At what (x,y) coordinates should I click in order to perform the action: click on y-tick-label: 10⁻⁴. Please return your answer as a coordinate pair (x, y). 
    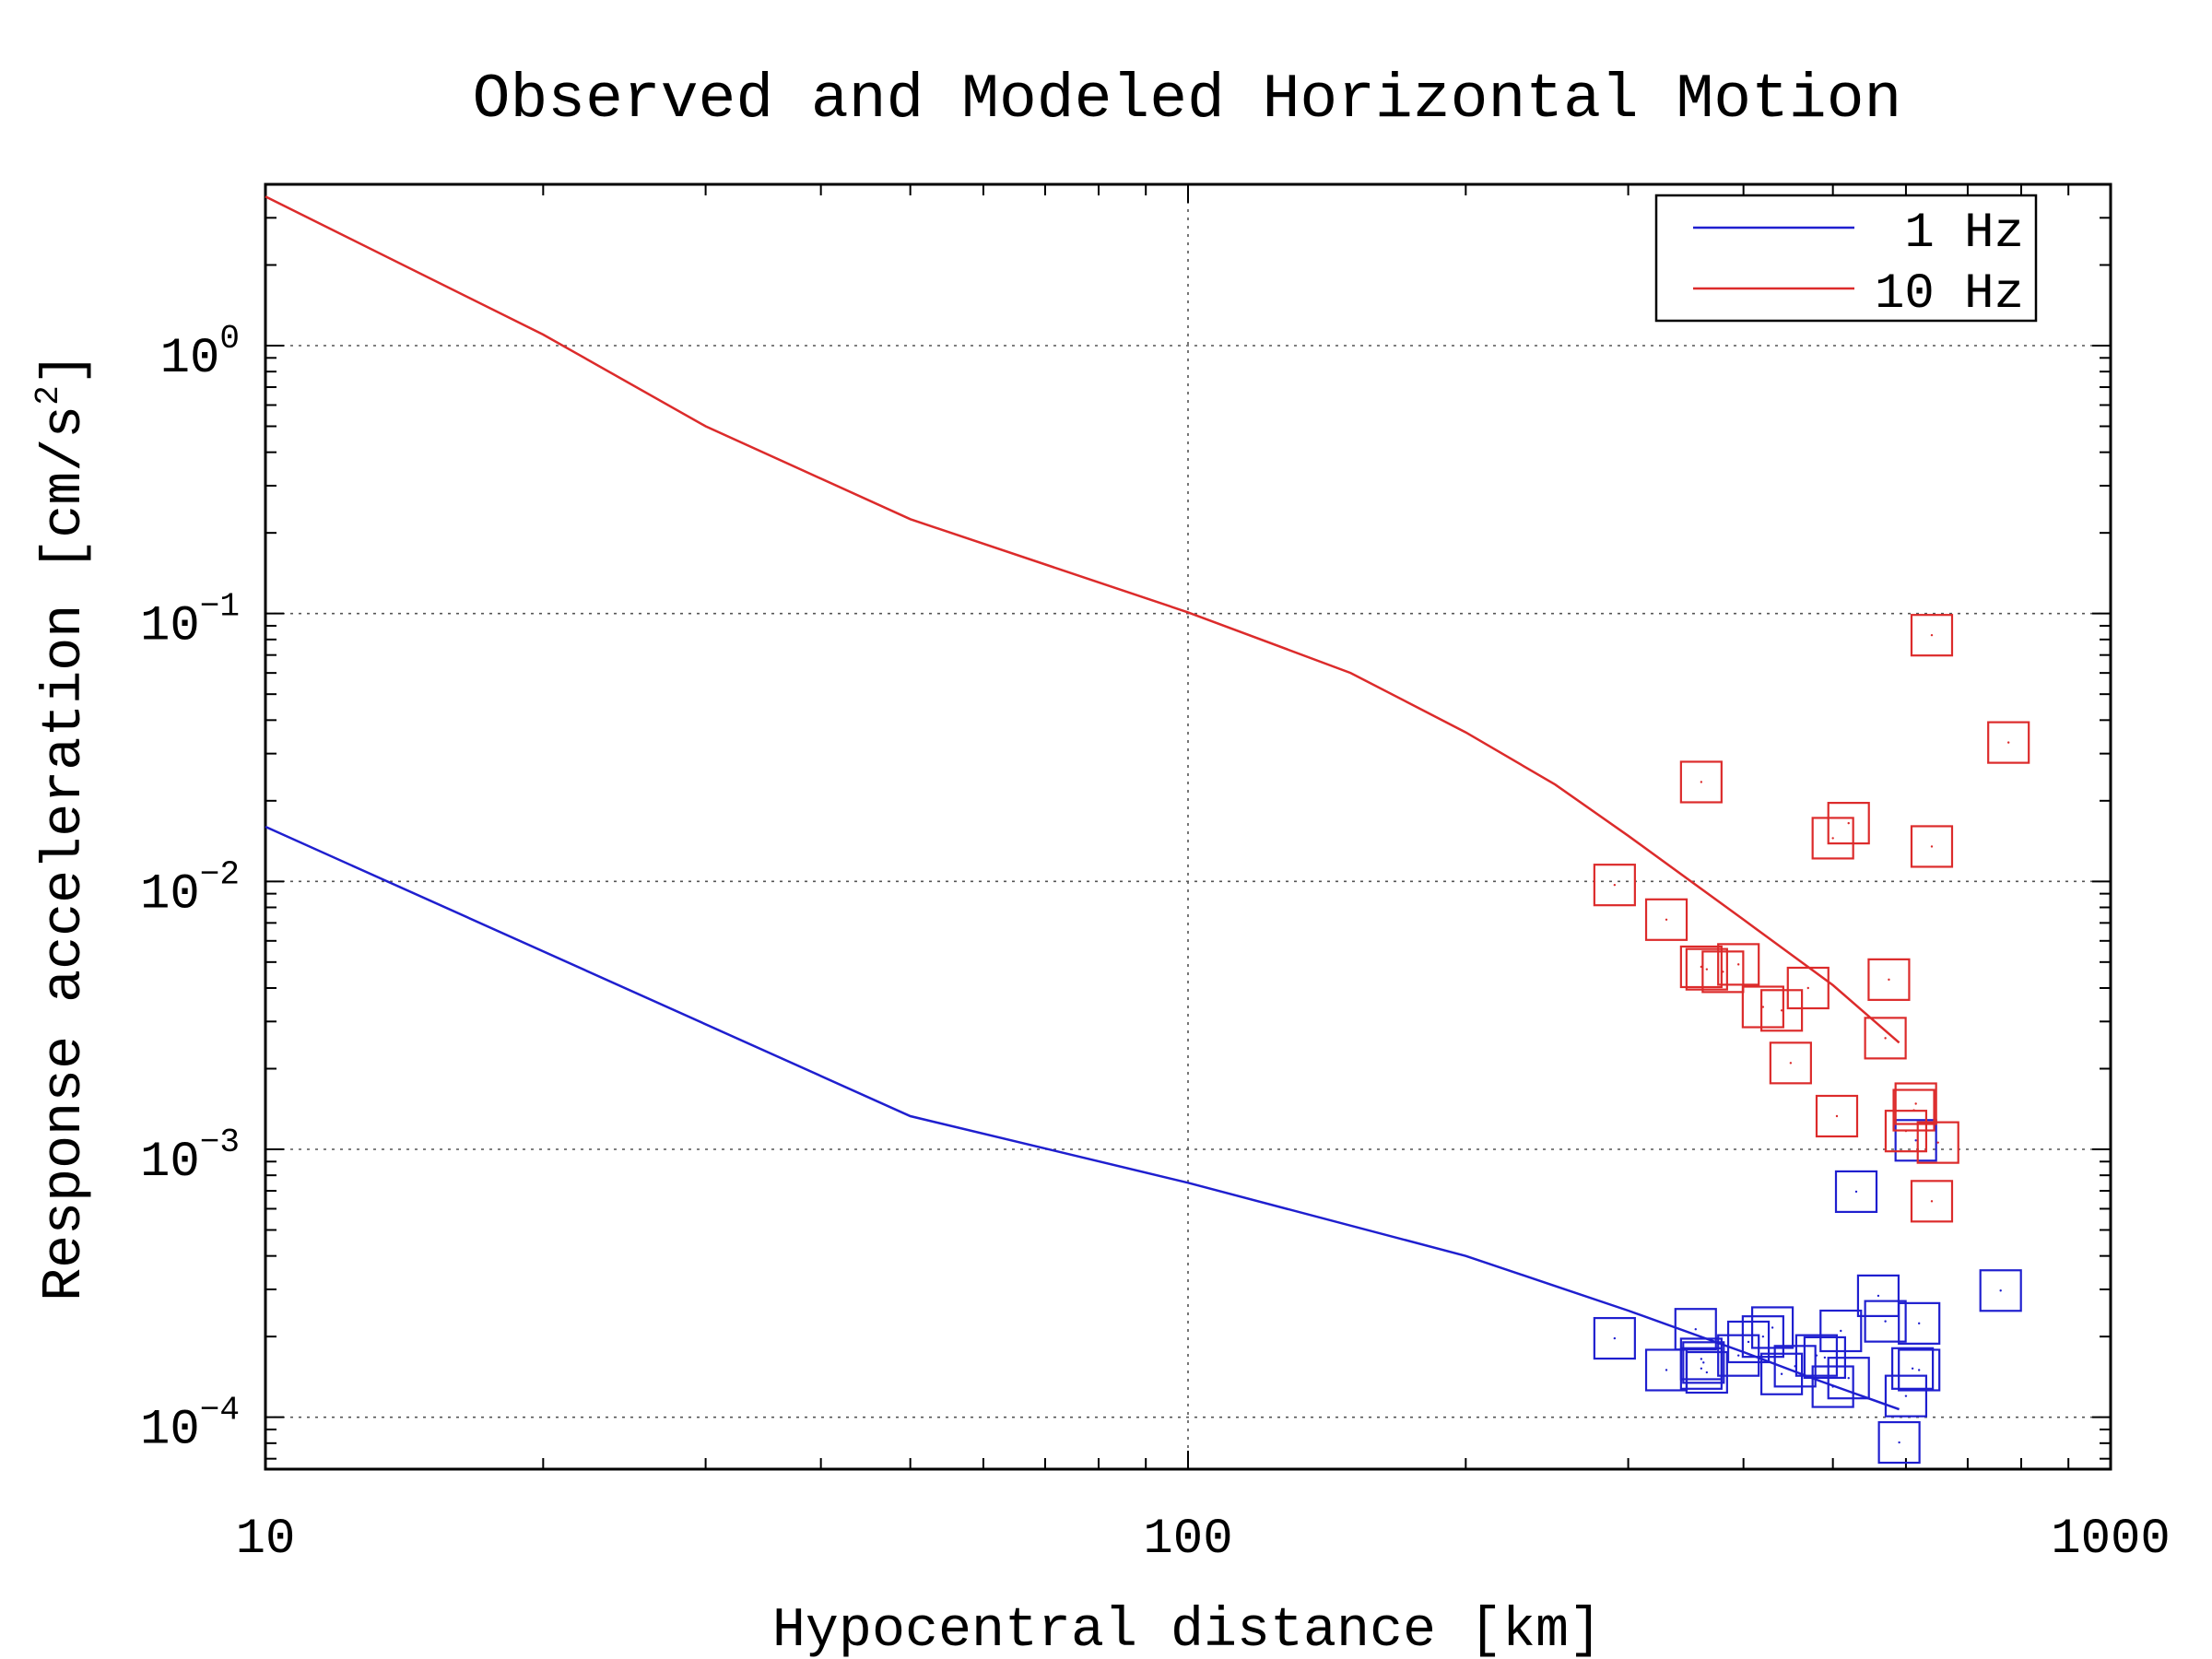
    Looking at the image, I should click on (190, 1425).